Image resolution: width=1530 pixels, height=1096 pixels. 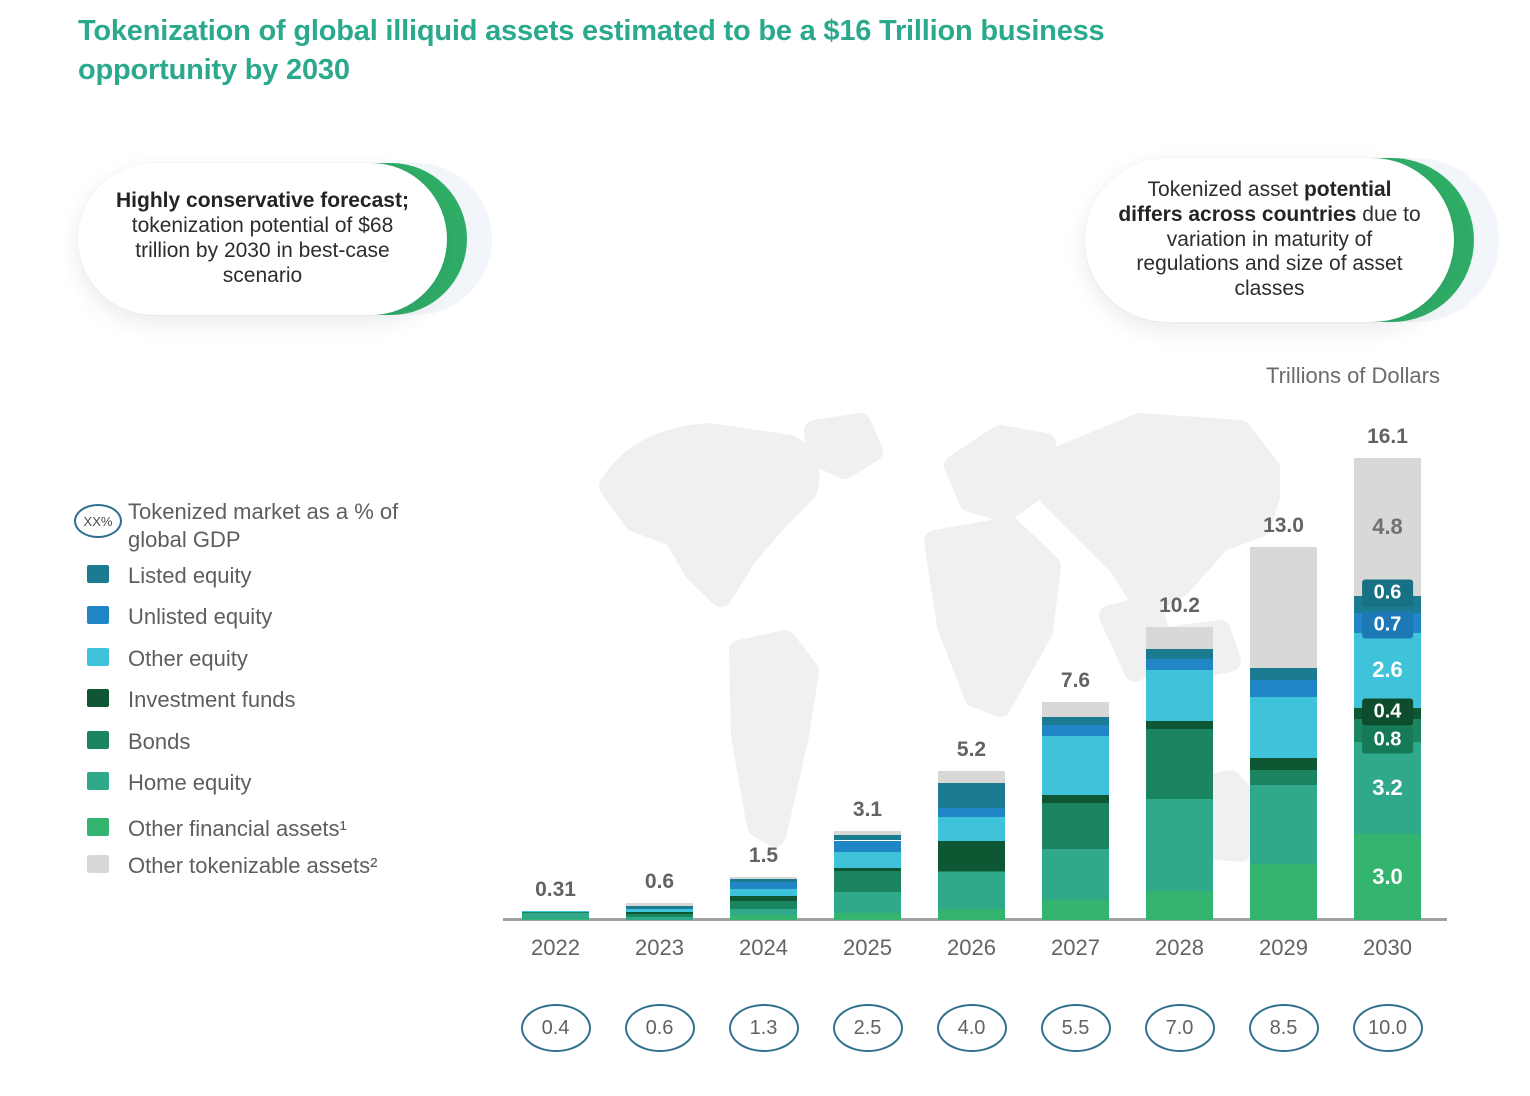 I want to click on legend-swatch-other-financial-assets, so click(x=98, y=827).